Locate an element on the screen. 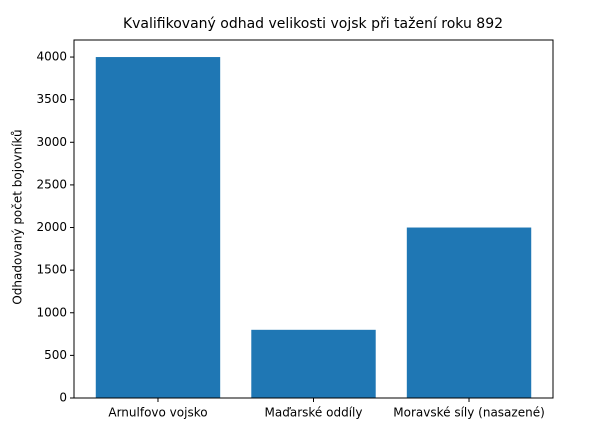 This screenshot has height=435, width=592. x-tick-label: Arnulfovo vojsko is located at coordinates (157, 413).